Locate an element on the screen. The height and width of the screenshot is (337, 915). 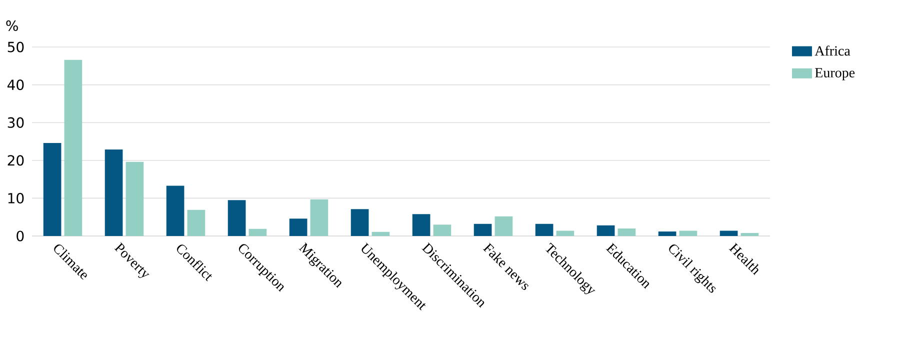
y-tick-label: 10 is located at coordinates (16, 198).